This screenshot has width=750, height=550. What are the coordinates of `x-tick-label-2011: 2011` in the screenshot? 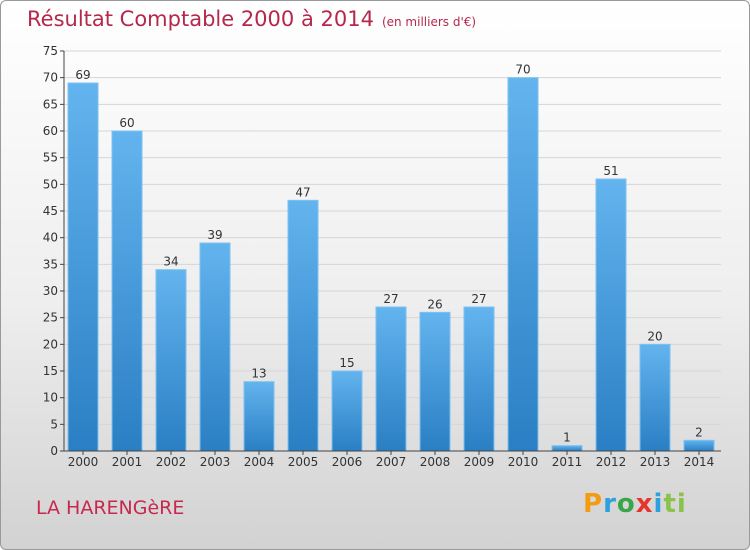 It's located at (567, 462).